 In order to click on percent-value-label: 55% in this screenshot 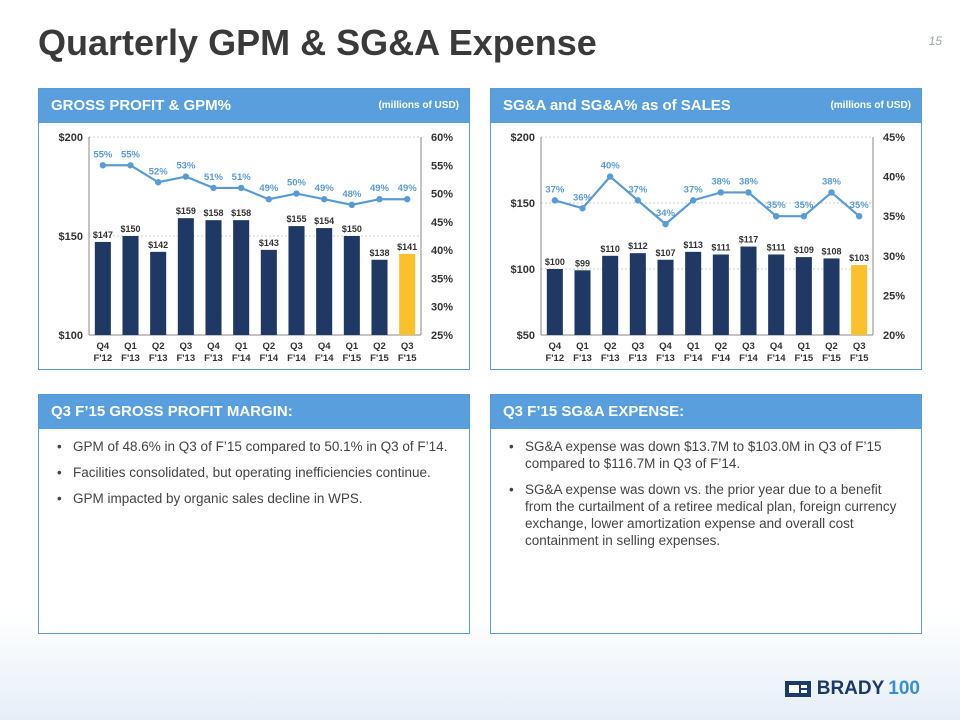, I will do `click(103, 154)`.